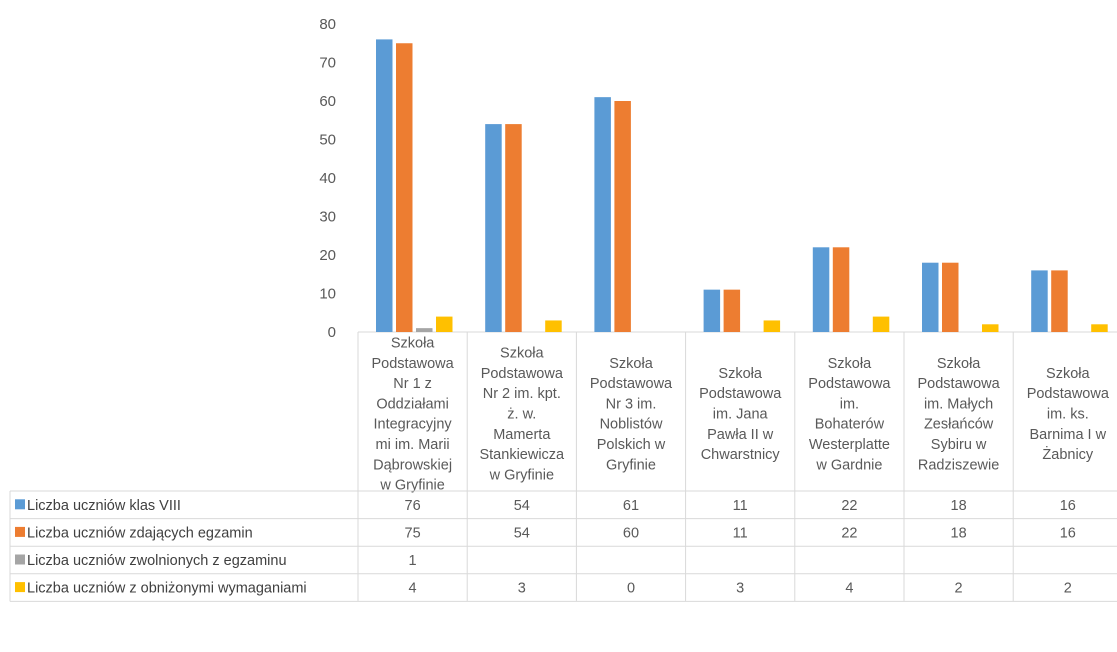  Describe the element at coordinates (631, 506) in the screenshot. I see `table-value: 61` at that location.